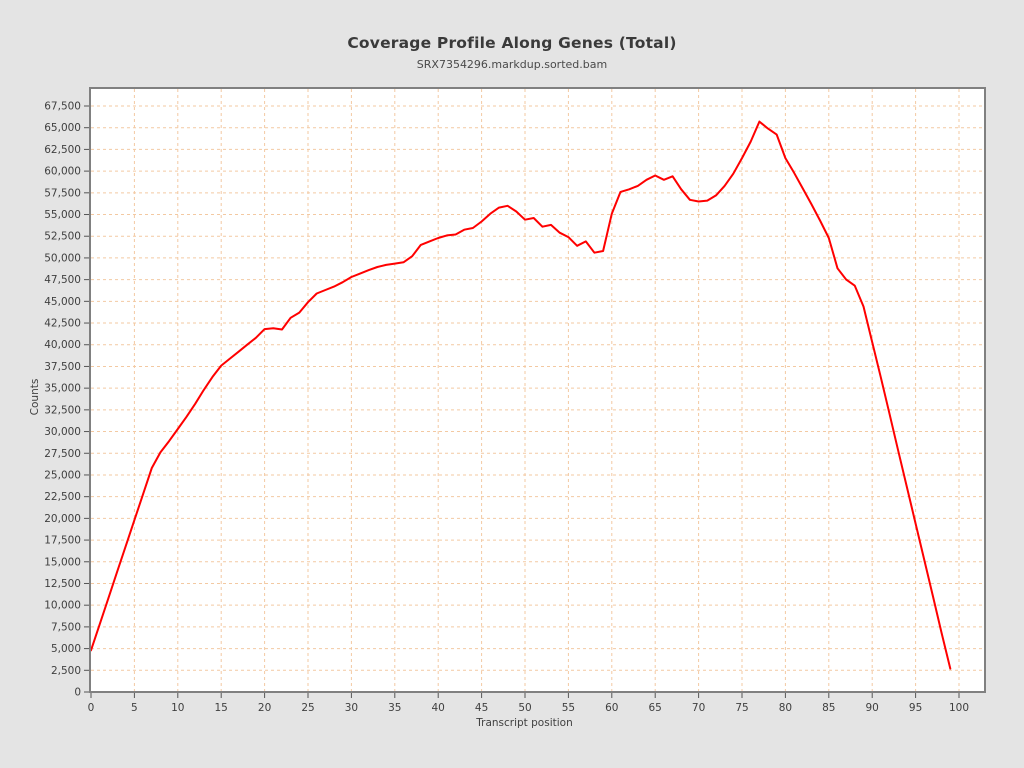 The image size is (1024, 768). Describe the element at coordinates (568, 708) in the screenshot. I see `svg-text: 55` at that location.